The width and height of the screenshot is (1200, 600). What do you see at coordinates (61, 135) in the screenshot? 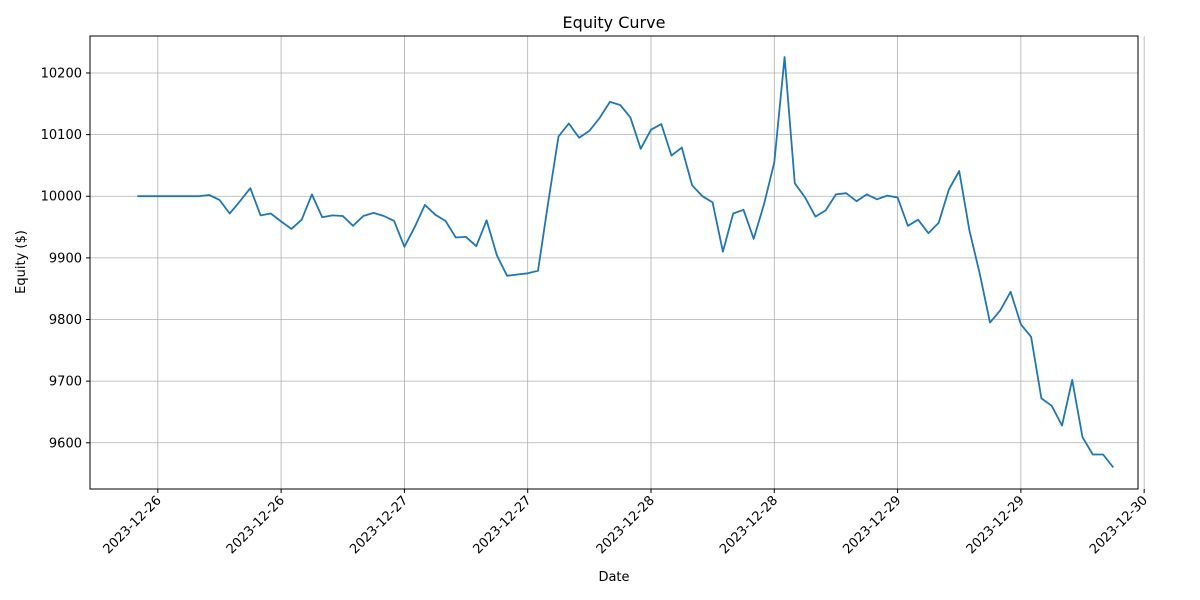
I see `y-tick-label: 10100` at bounding box center [61, 135].